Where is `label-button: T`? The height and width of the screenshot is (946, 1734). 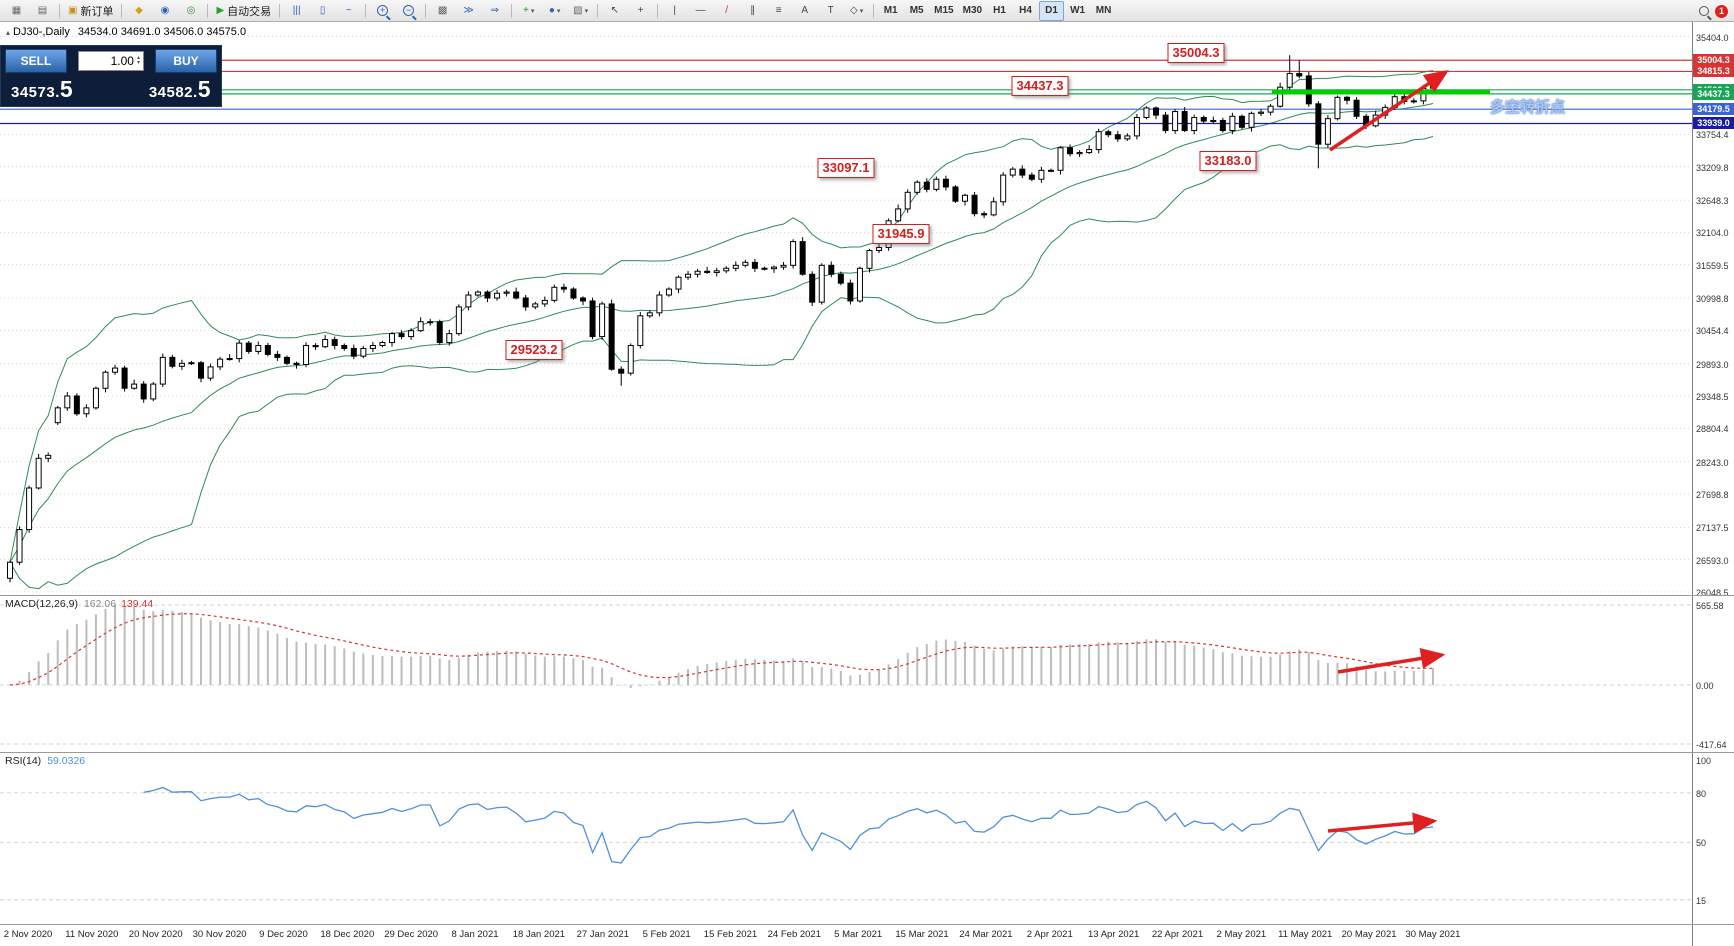
label-button: T is located at coordinates (830, 11).